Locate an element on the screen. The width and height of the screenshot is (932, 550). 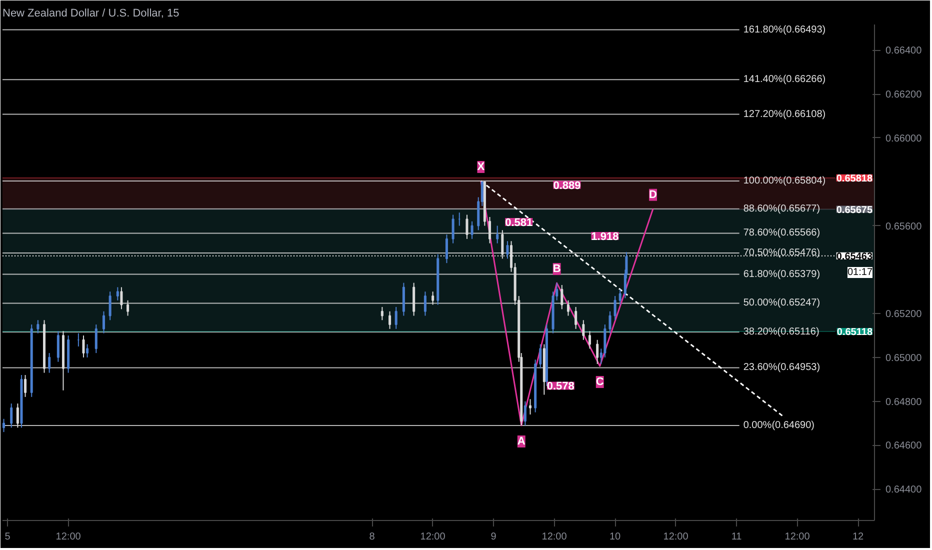
annotation: 01:17 is located at coordinates (860, 272).